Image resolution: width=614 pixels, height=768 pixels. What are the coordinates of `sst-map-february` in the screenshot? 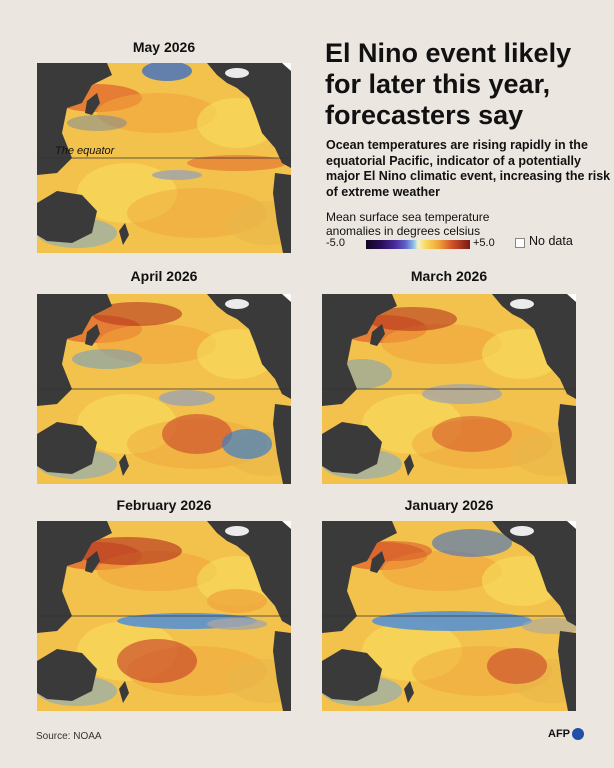 It's located at (164, 616).